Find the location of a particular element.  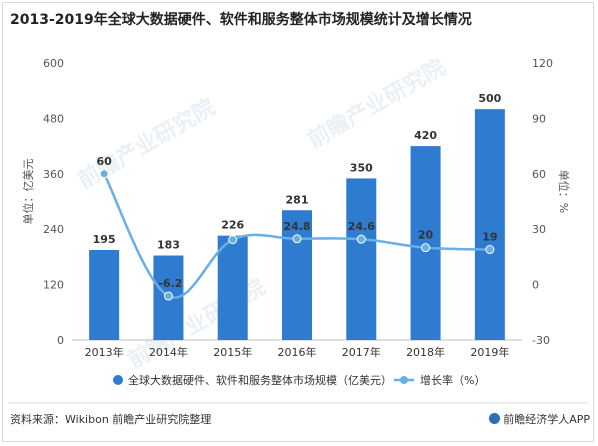

left-tick-label: 0 is located at coordinates (60, 340).